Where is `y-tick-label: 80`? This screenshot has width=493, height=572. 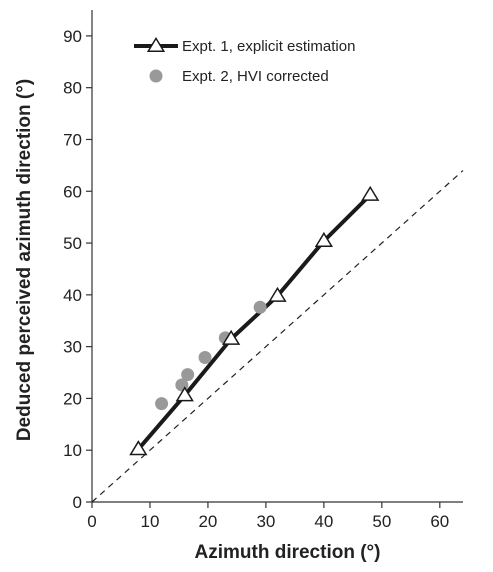
y-tick-label: 80 is located at coordinates (72, 88).